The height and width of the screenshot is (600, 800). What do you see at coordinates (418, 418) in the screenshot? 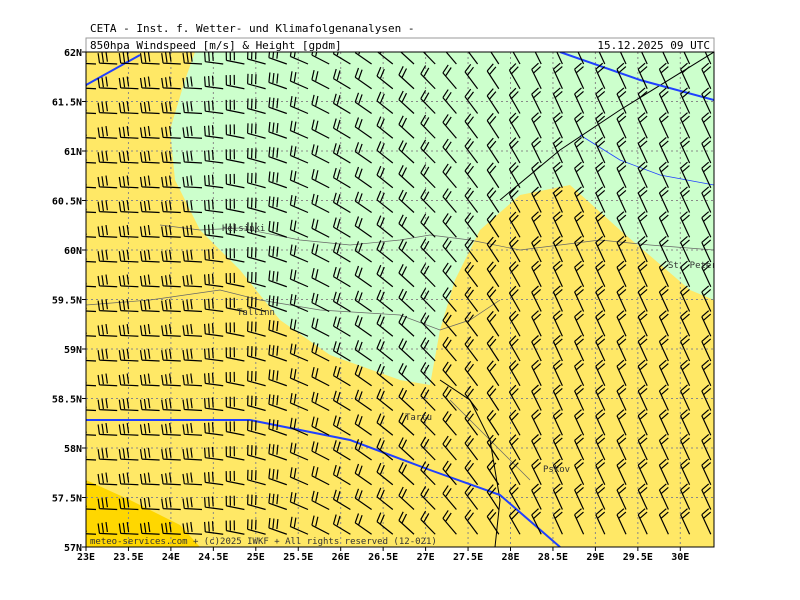
I see `place-label: Tartu` at bounding box center [418, 418].